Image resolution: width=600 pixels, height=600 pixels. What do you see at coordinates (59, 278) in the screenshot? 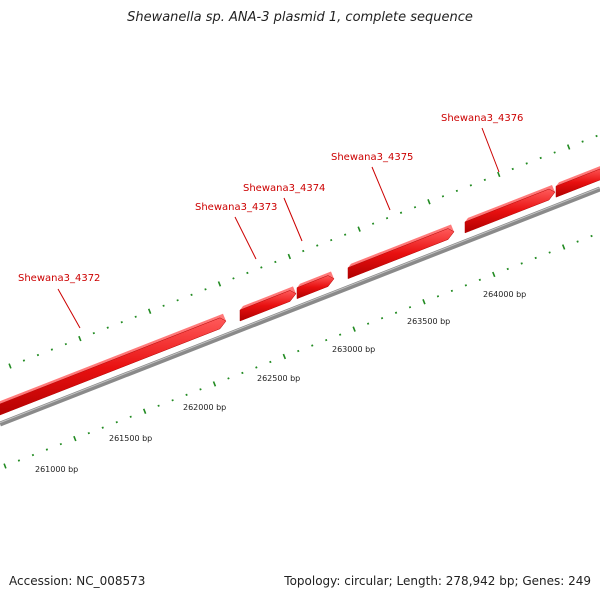
I see `gene-label: Shewana3_4372` at bounding box center [59, 278].